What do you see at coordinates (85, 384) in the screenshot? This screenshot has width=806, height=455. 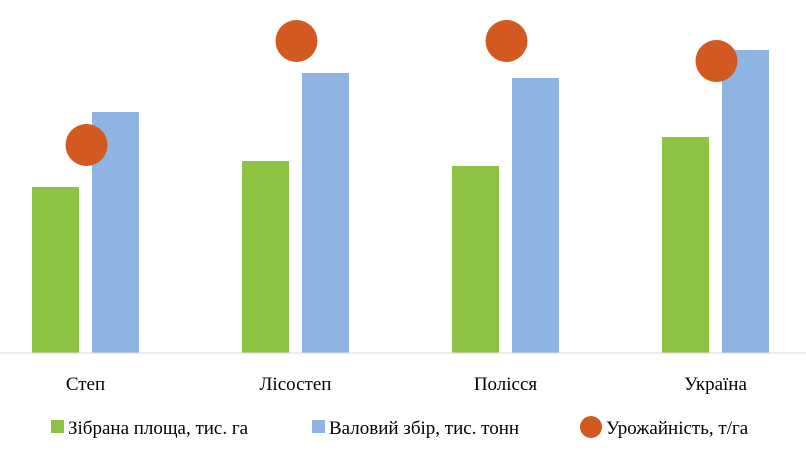 I see `x-tick-label-0: Степ` at bounding box center [85, 384].